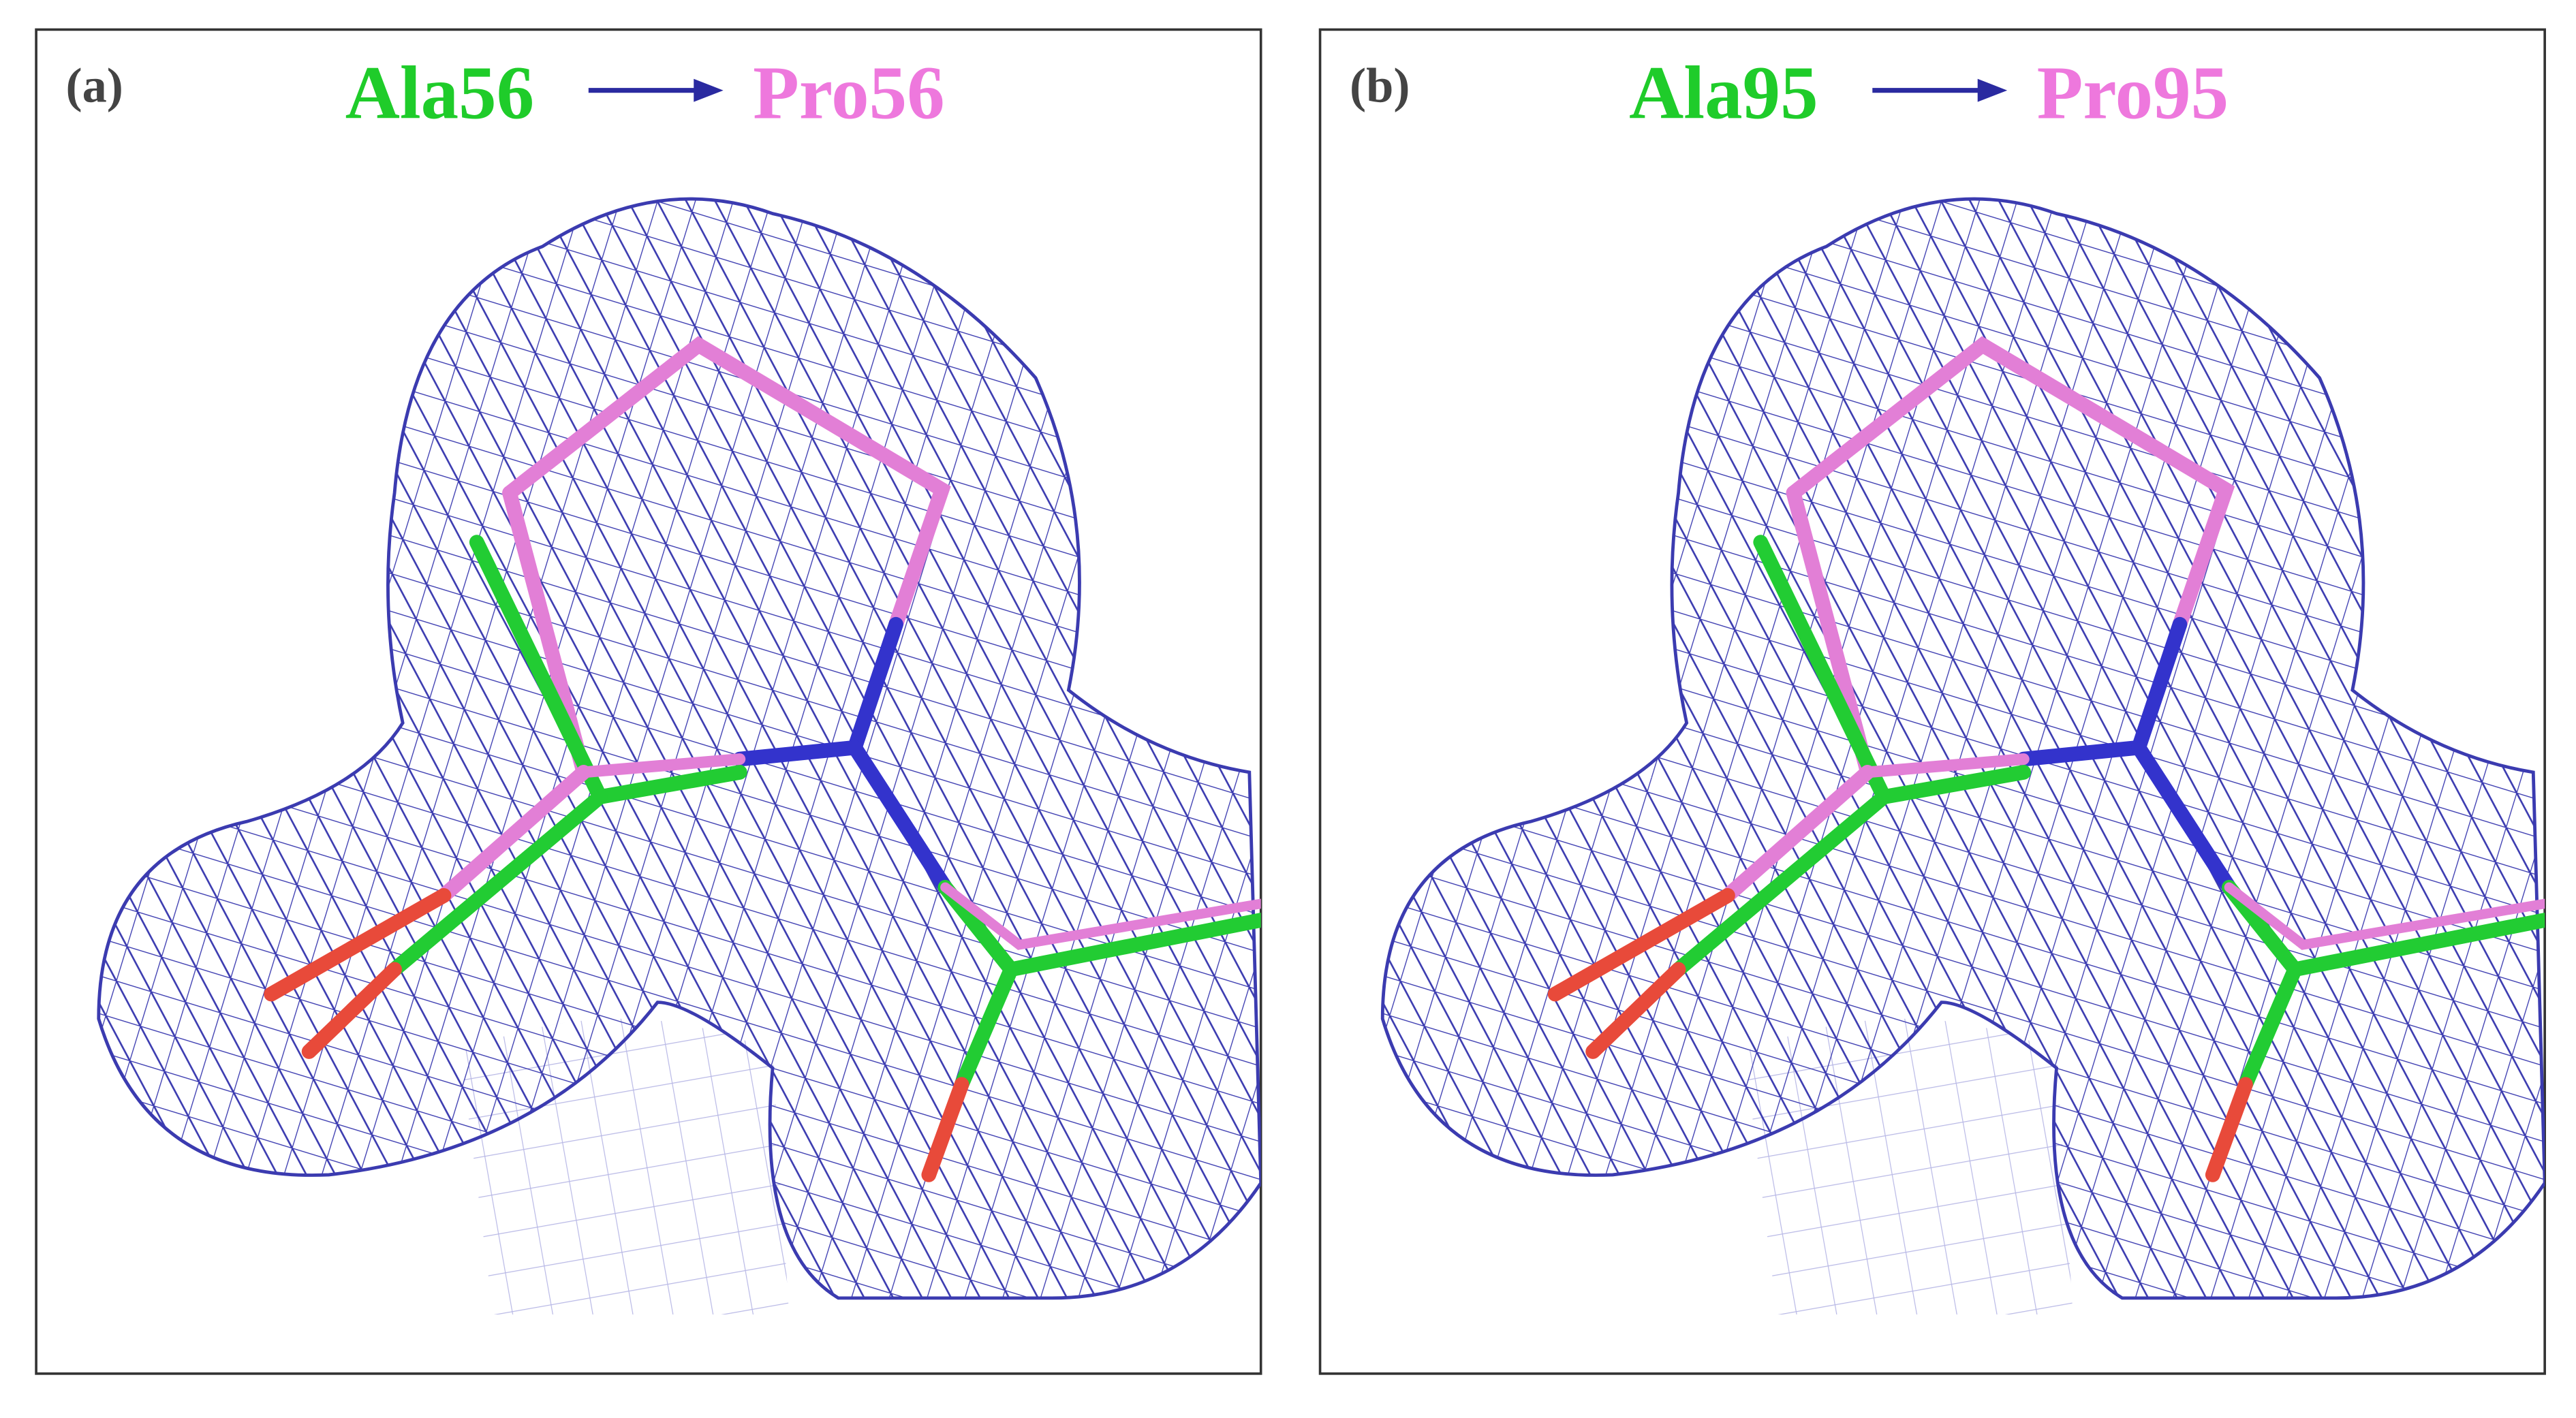 This screenshot has width=2576, height=1418. I want to click on residue-to: Pro95, so click(2133, 94).